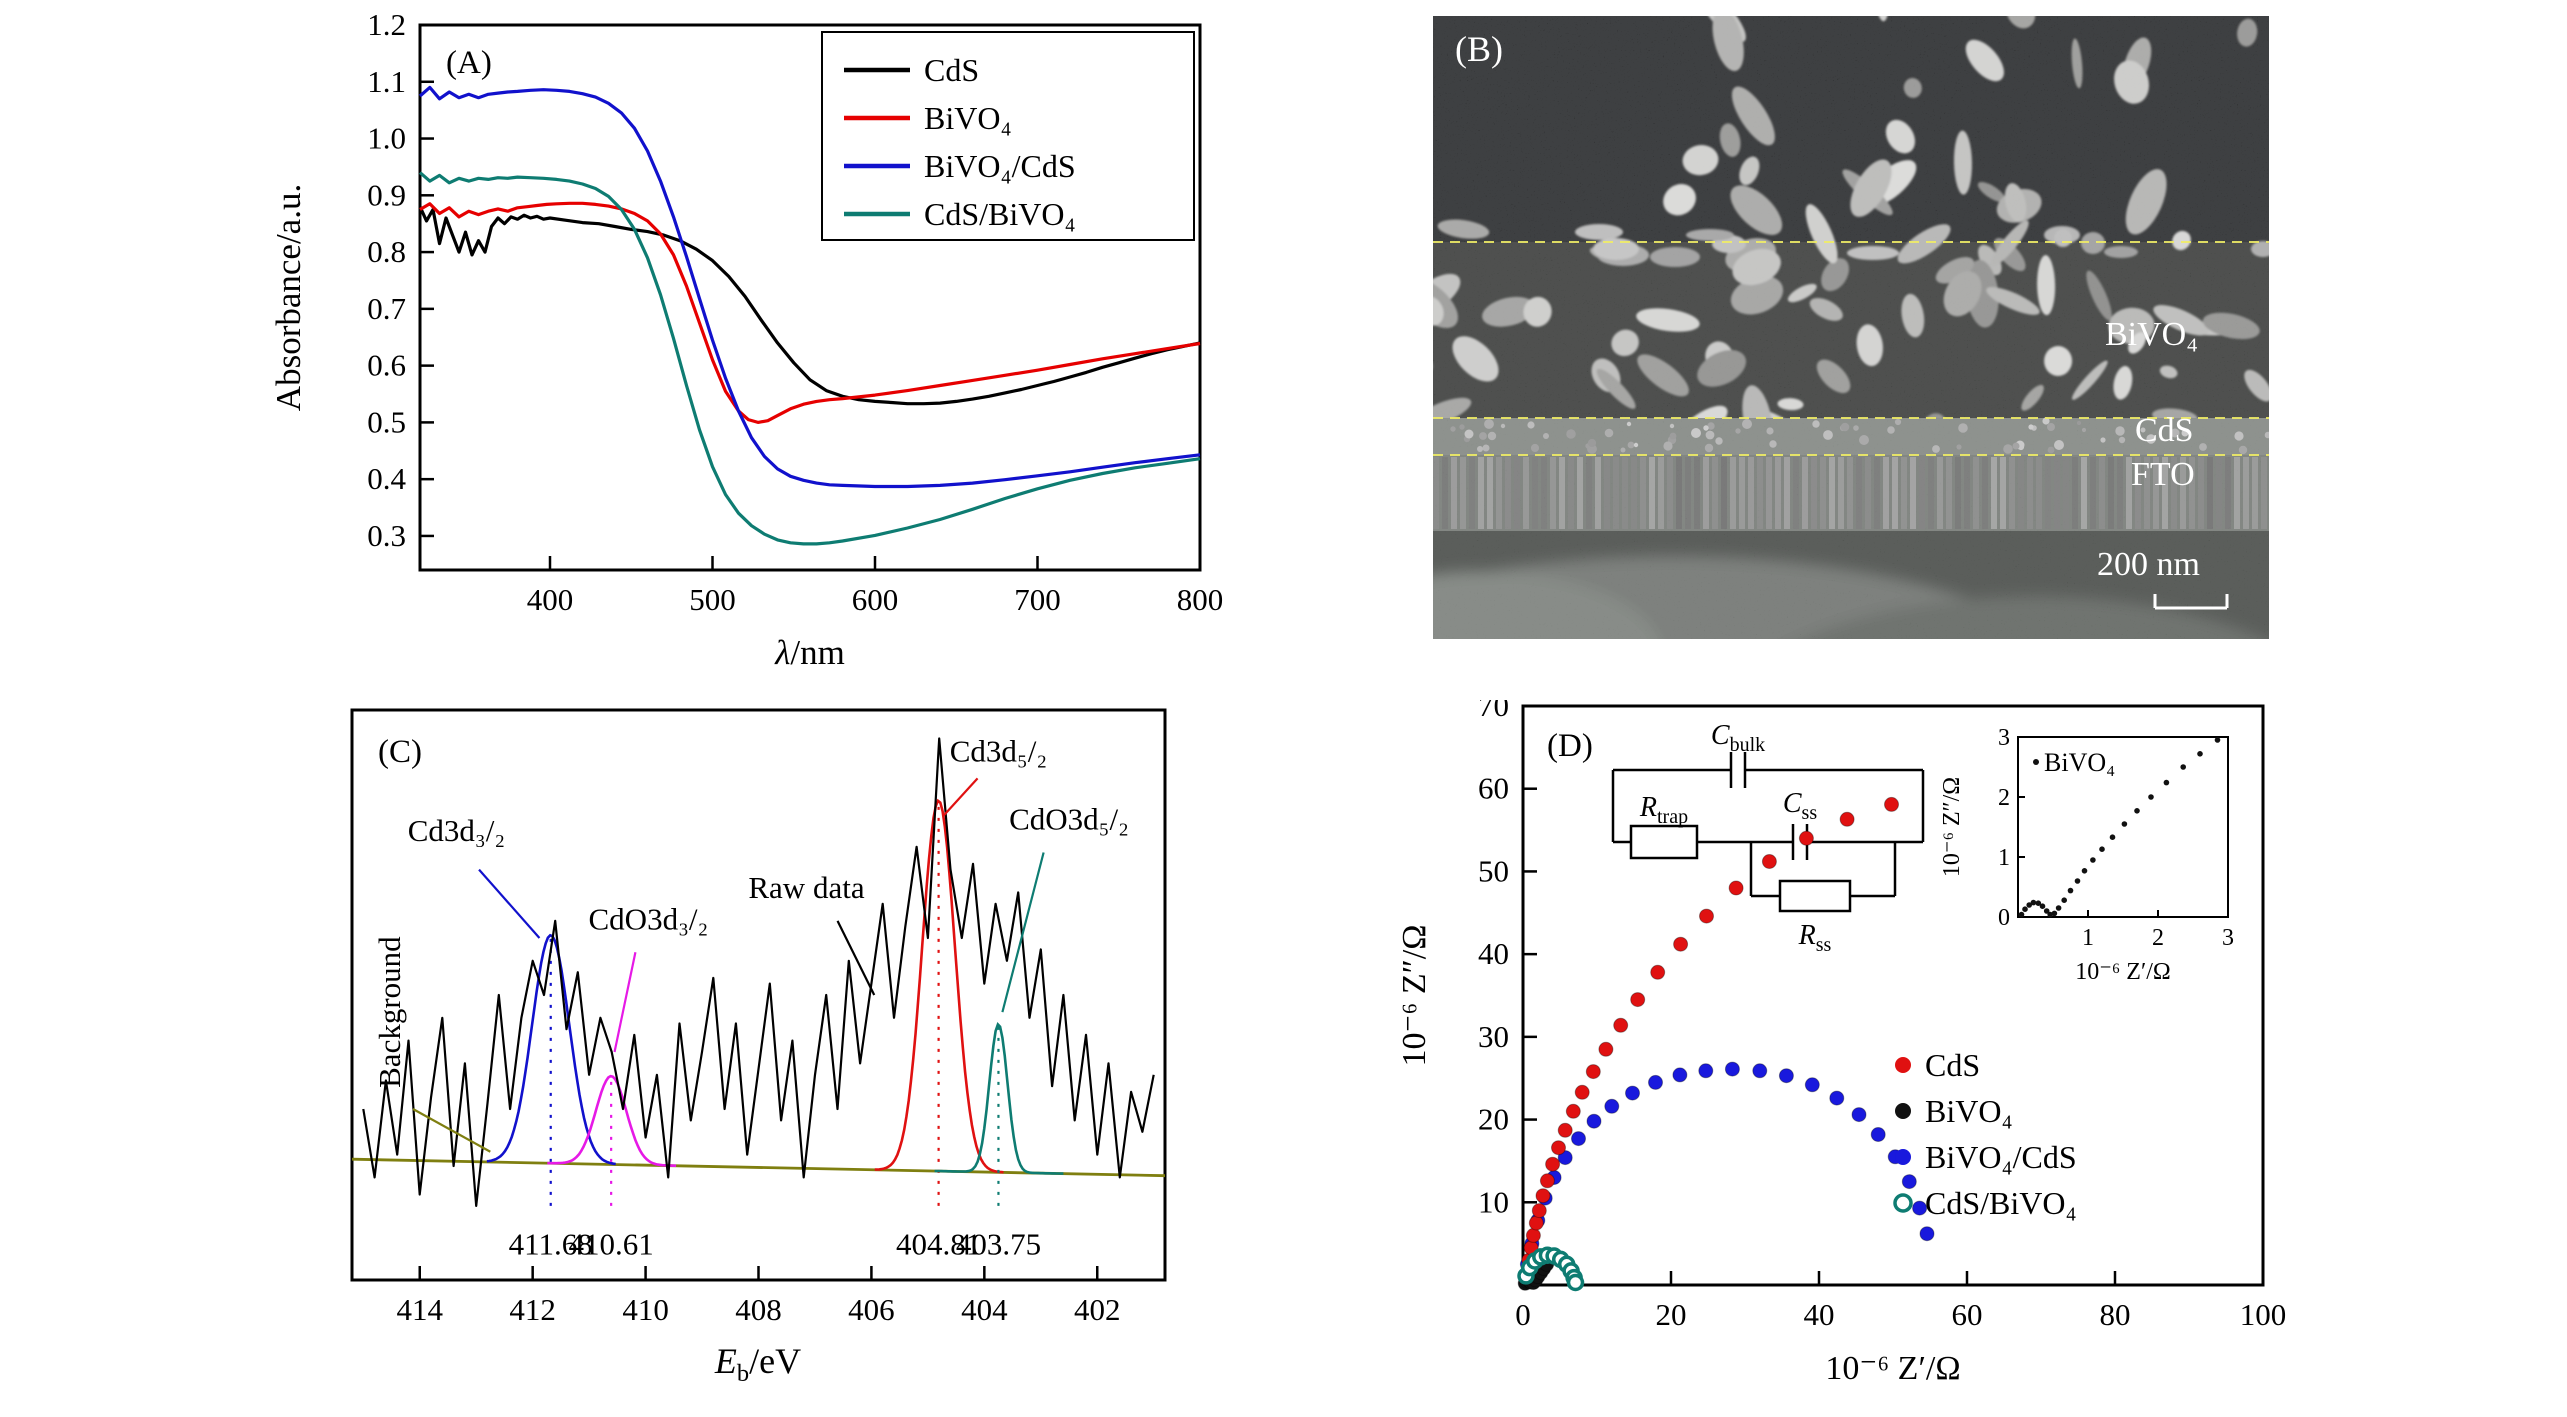 This screenshot has width=2567, height=1417. Describe the element at coordinates (1200, 599) in the screenshot. I see `x-tick-label: 800` at that location.